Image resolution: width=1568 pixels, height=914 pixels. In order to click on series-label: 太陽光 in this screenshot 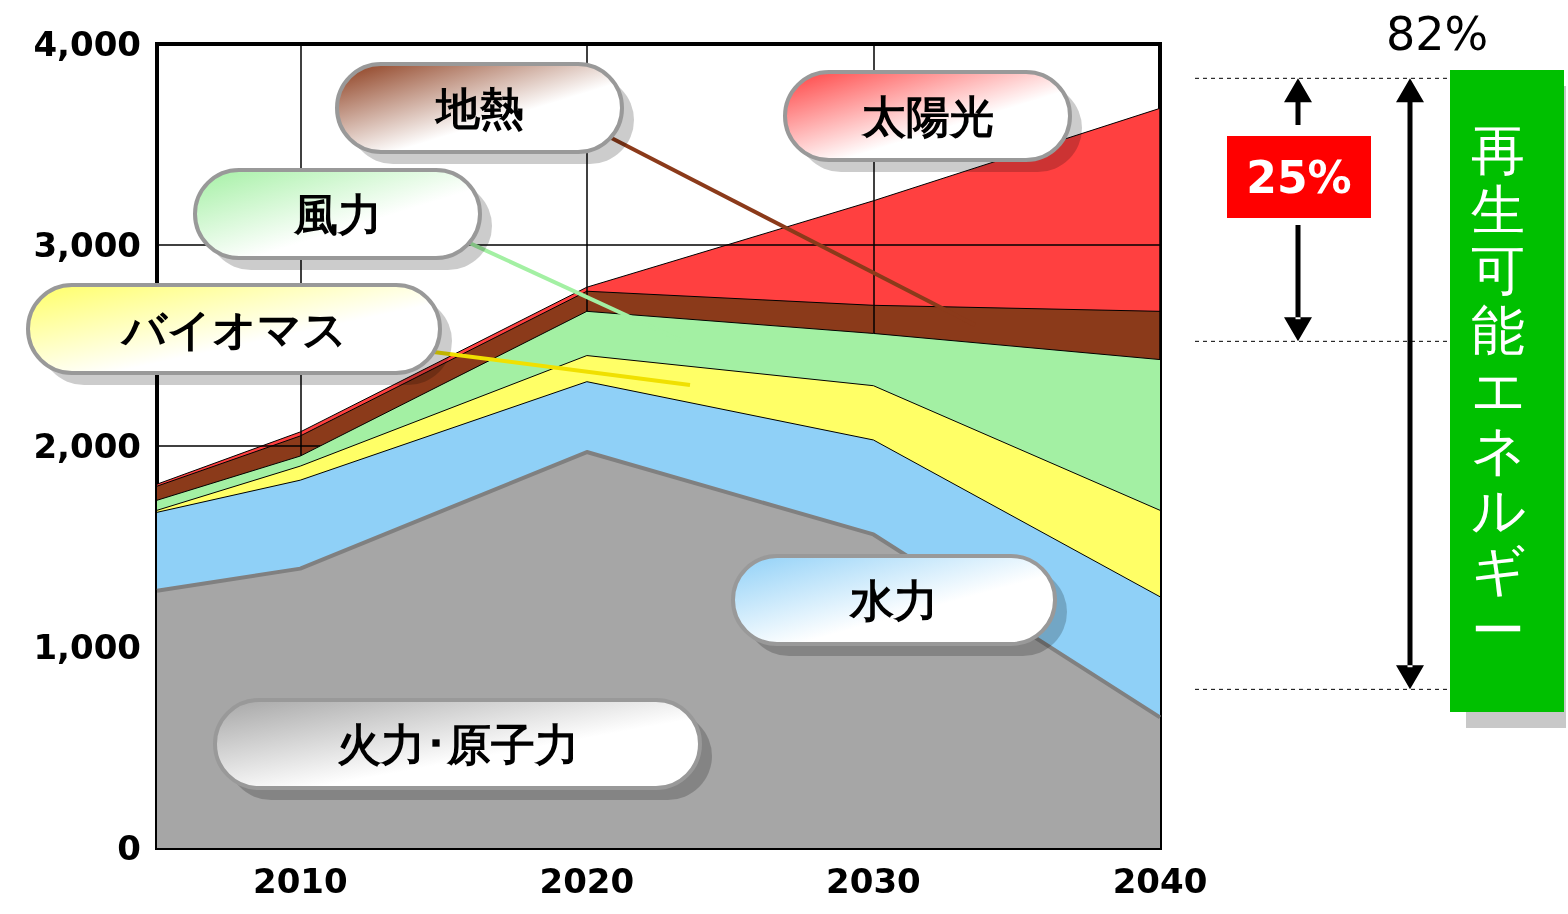, I will do `click(926, 116)`.